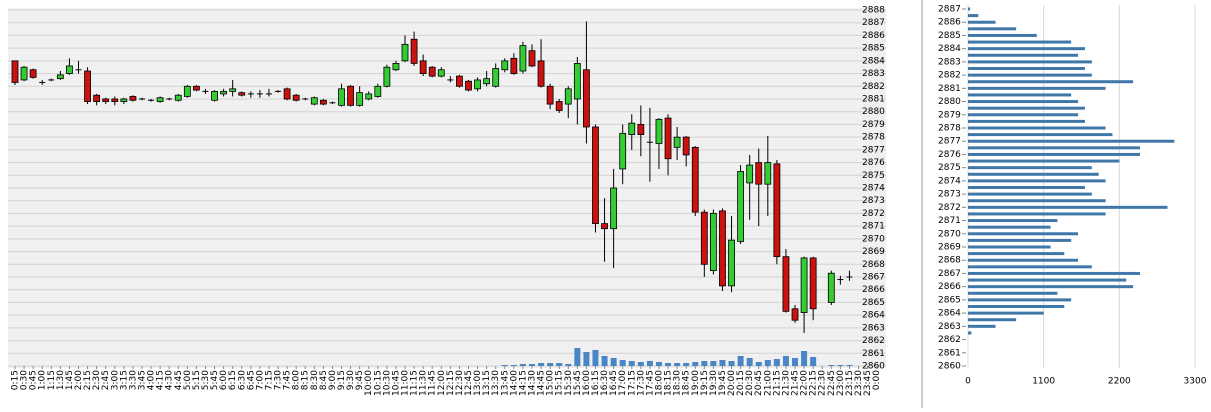 Image resolution: width=1211 pixels, height=412 pixels. I want to click on y-tick-label: 2871, so click(873, 227).